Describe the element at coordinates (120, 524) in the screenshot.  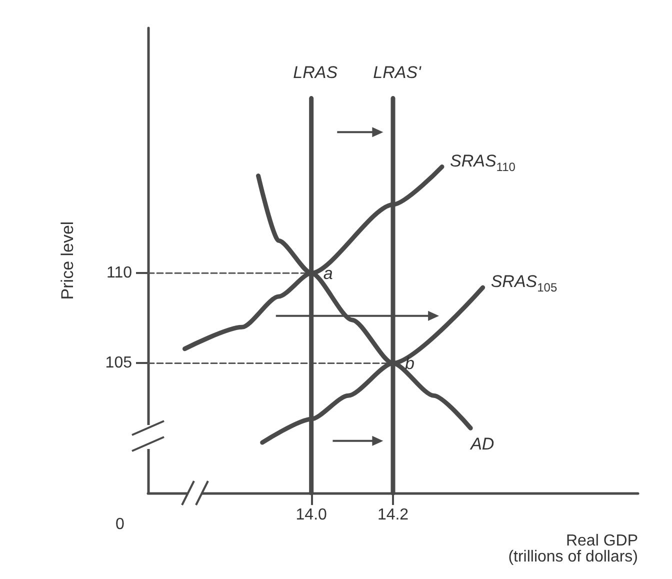
I see `text: 0` at that location.